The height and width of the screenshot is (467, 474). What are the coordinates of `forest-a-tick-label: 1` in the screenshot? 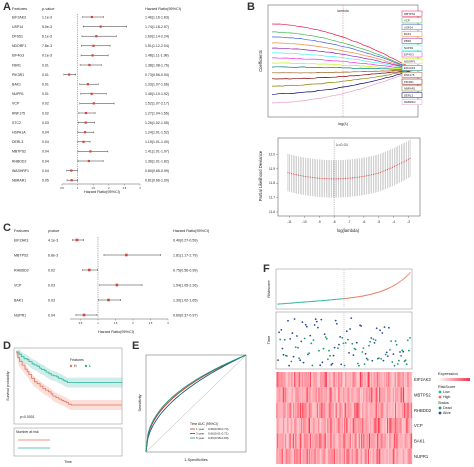 It's located at (78, 188).